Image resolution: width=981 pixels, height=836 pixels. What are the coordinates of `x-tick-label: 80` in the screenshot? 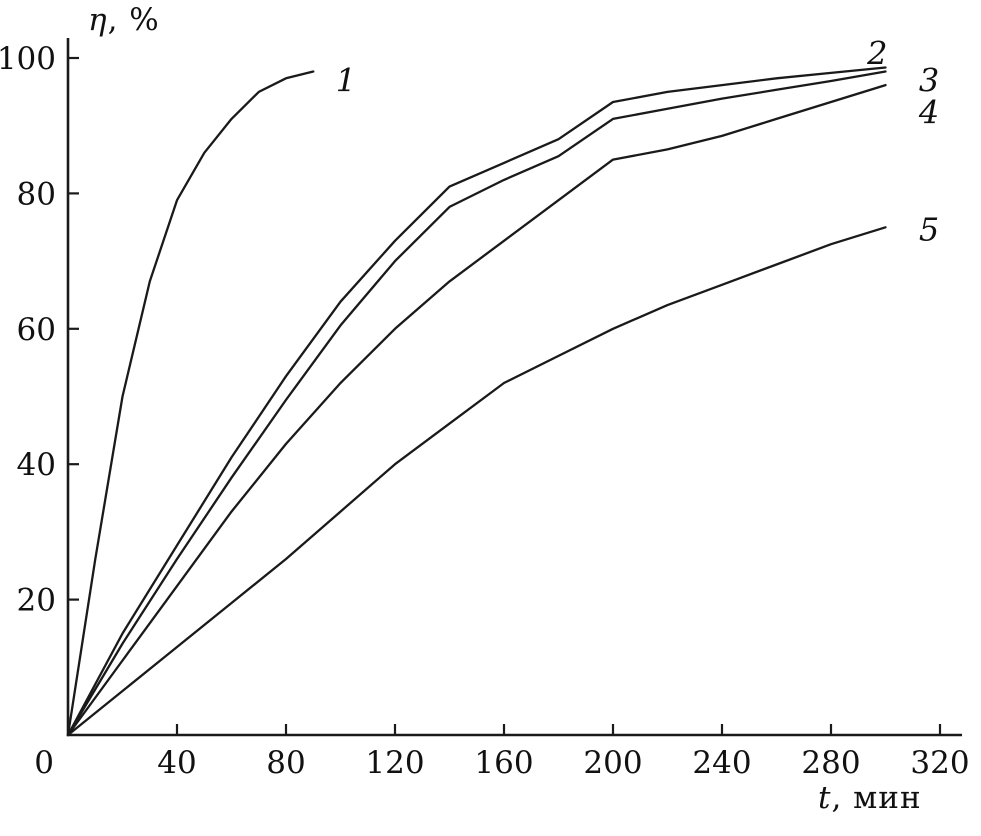 It's located at (285, 763).